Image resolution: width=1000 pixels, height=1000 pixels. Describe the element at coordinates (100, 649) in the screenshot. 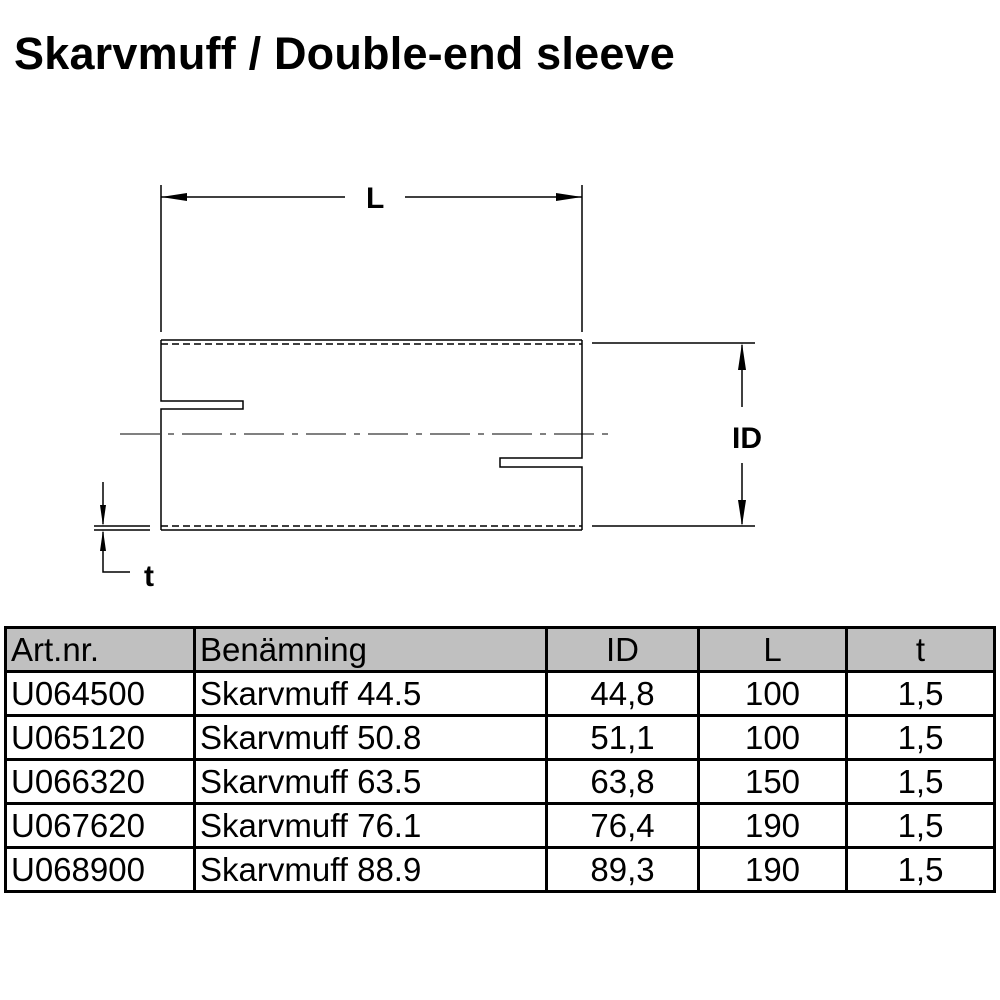

I see `header-art-nr: Art.nr.` at that location.